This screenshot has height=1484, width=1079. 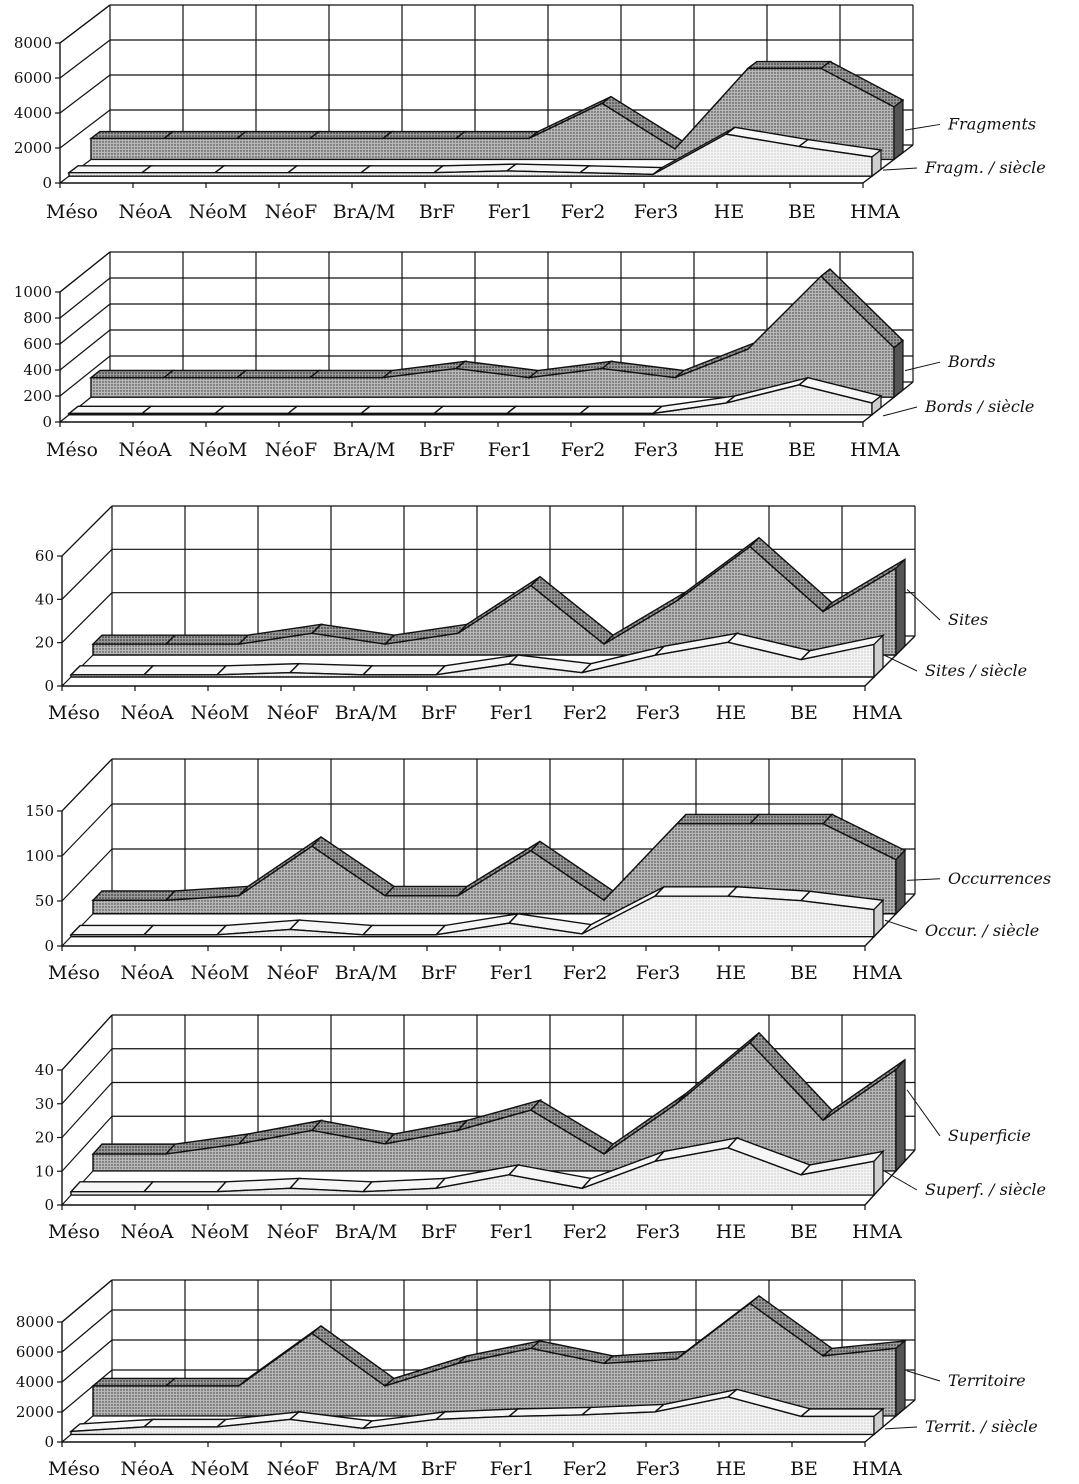 I want to click on series-front-territ-si-cle: Territ. / siècle, so click(x=553, y=1412).